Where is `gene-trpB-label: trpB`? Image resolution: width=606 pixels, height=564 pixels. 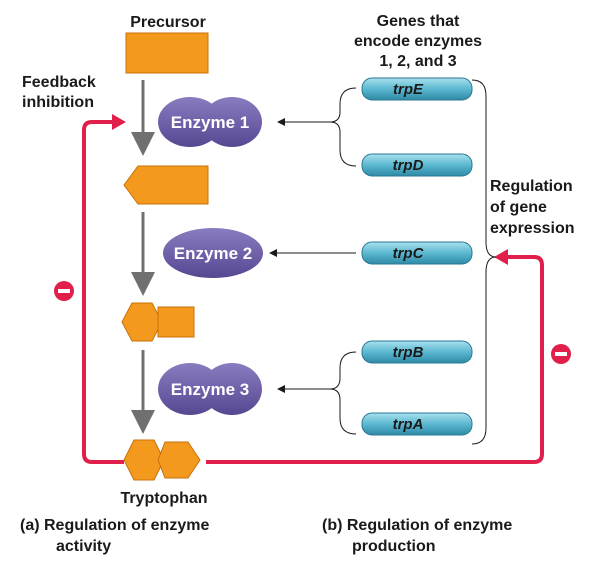 gene-trpB-label: trpB is located at coordinates (408, 352).